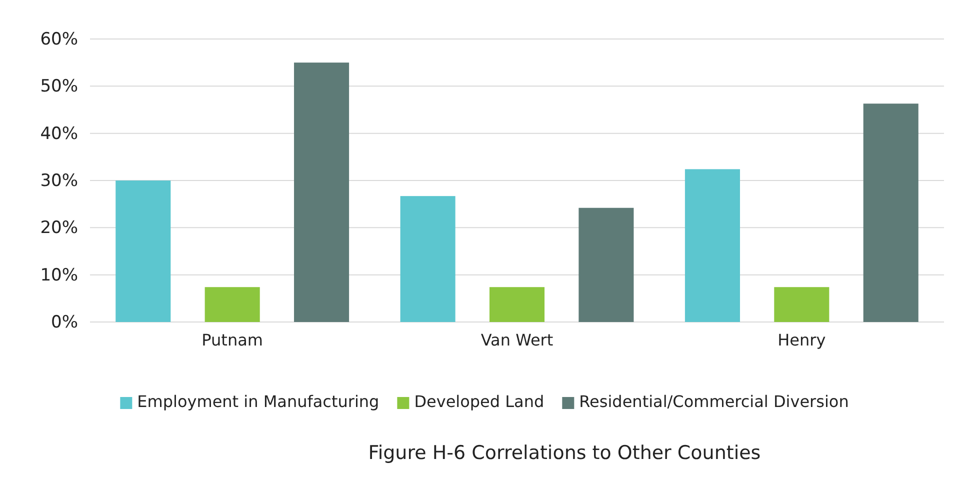 The width and height of the screenshot is (969, 489). Describe the element at coordinates (714, 401) in the screenshot. I see `legend-label: Residential/Commercial Diversion` at that location.